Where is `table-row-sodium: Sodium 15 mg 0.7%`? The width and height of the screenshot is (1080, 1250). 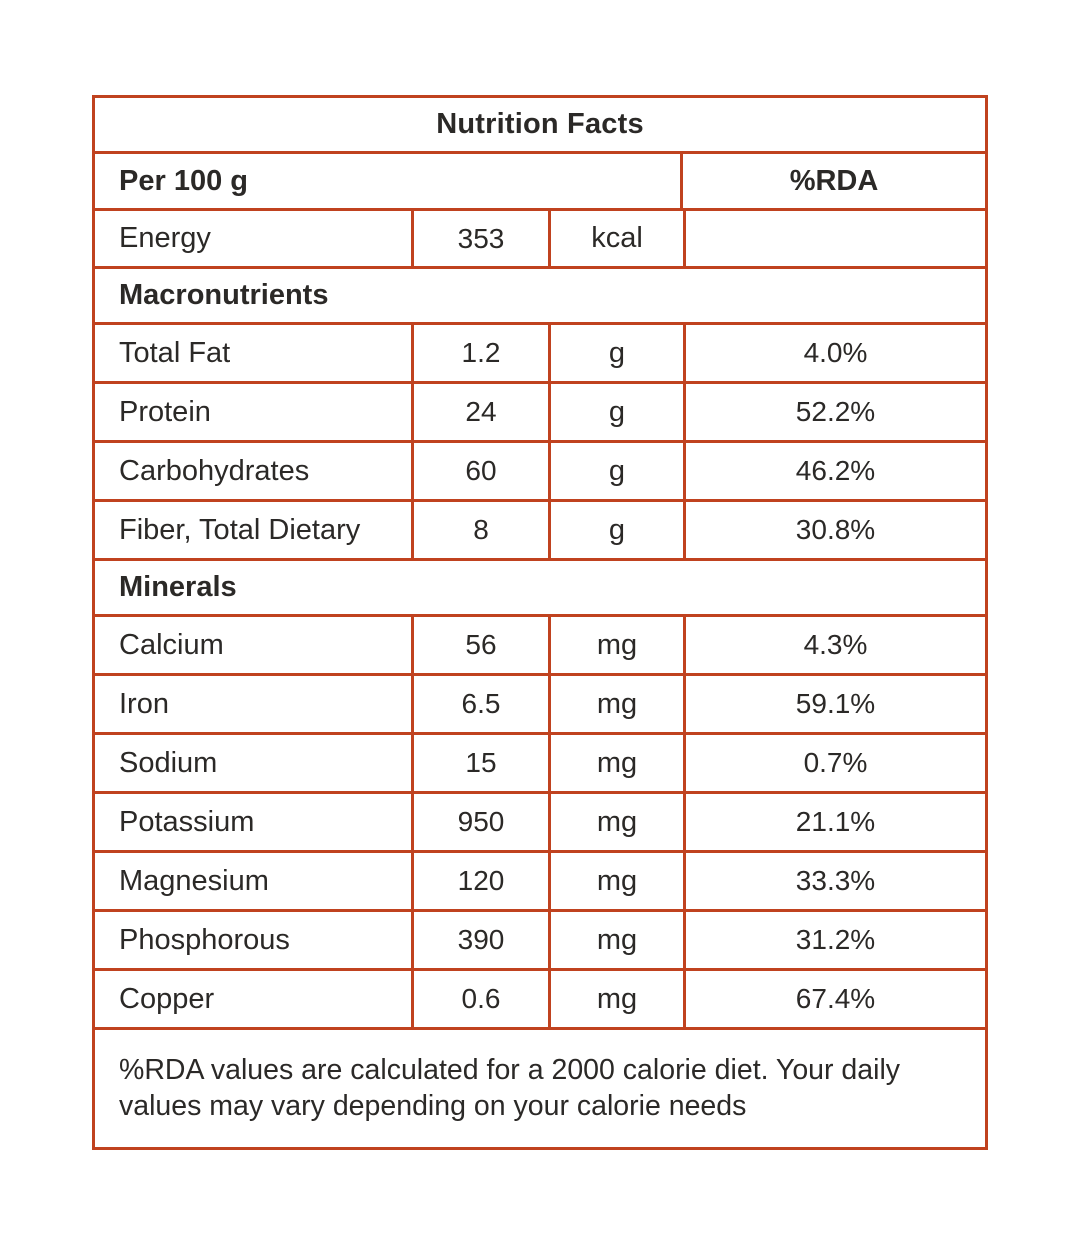
table-row-sodium: Sodium 15 mg 0.7% is located at coordinates (540, 761).